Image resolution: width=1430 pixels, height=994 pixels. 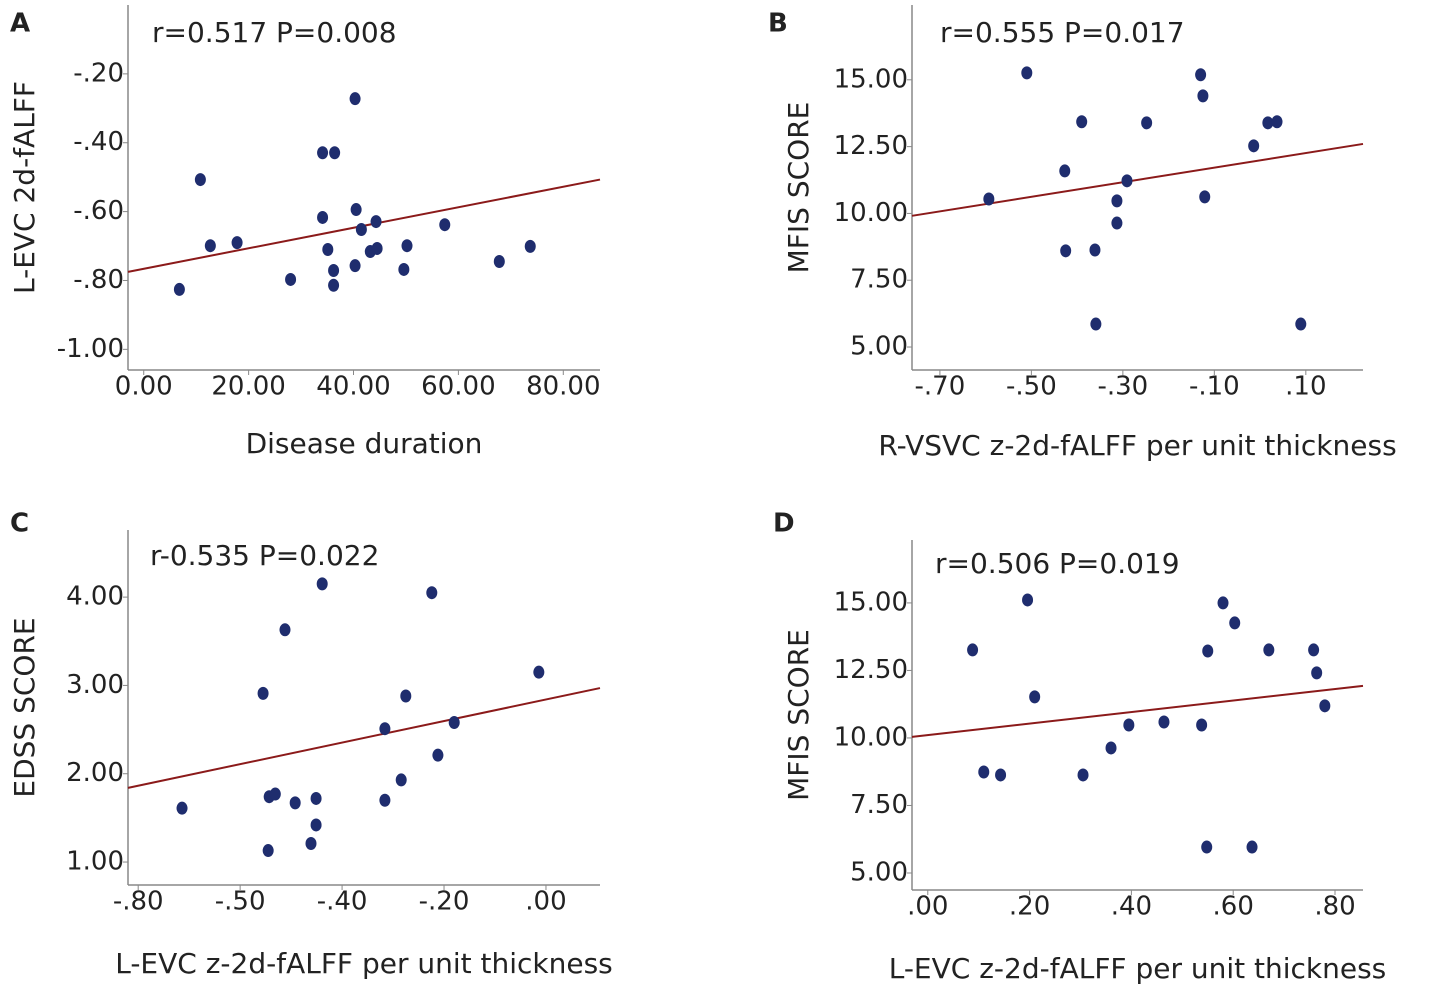 I want to click on y-tick-label: 4.00, so click(x=95, y=597).